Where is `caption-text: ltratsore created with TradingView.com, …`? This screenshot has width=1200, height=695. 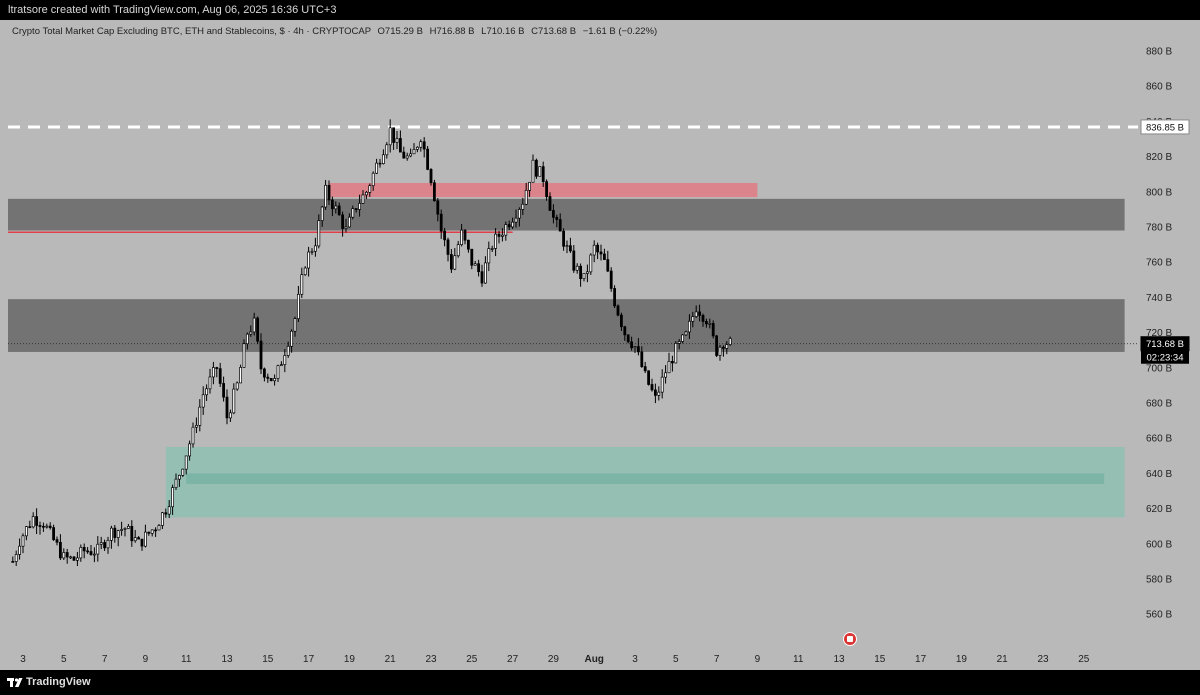 caption-text: ltratsore created with TradingView.com, … is located at coordinates (172, 10).